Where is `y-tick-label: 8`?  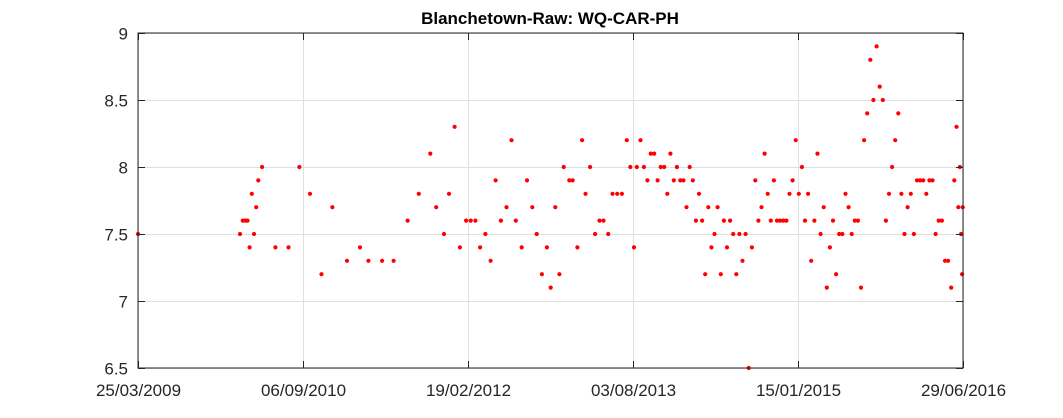
y-tick-label: 8 is located at coordinates (123, 168).